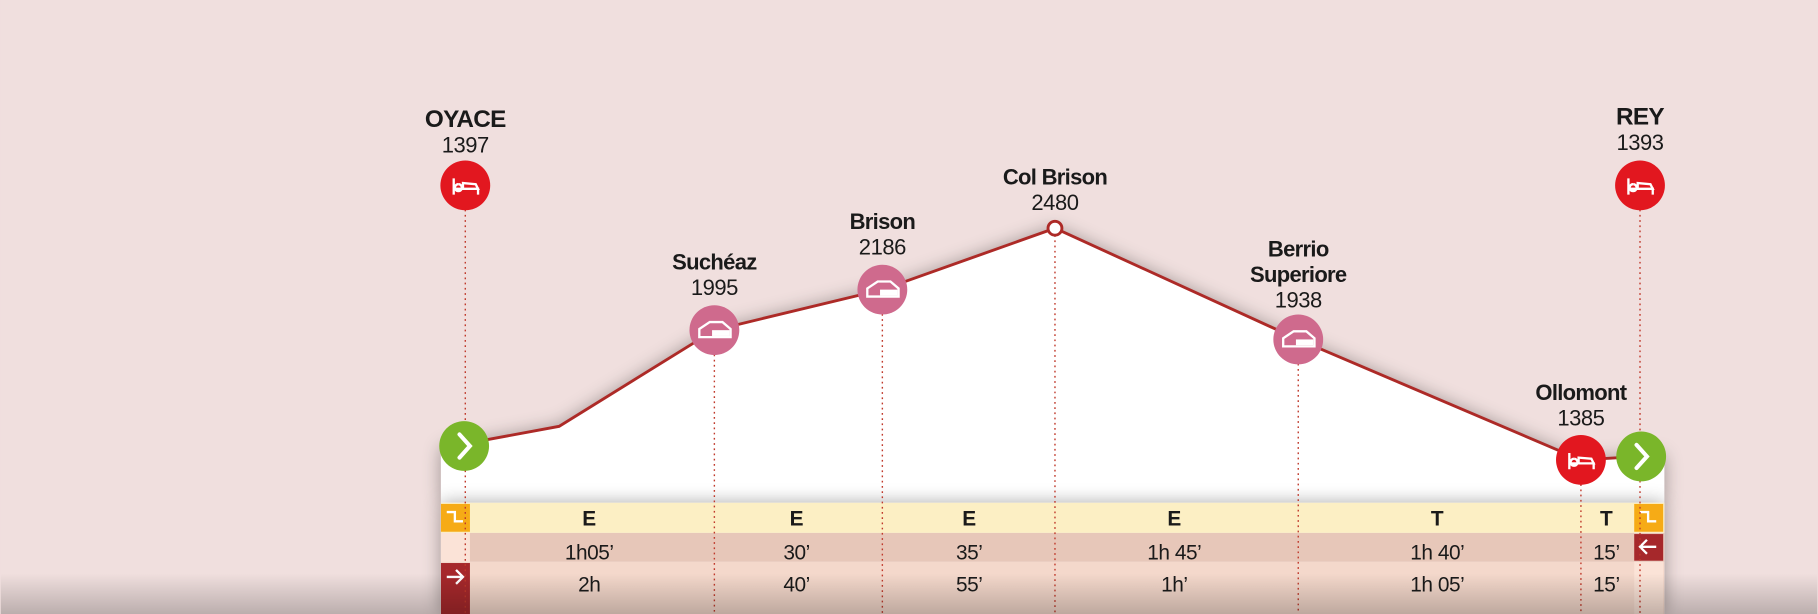  I want to click on stop-elevation: 1393, so click(1639, 142).